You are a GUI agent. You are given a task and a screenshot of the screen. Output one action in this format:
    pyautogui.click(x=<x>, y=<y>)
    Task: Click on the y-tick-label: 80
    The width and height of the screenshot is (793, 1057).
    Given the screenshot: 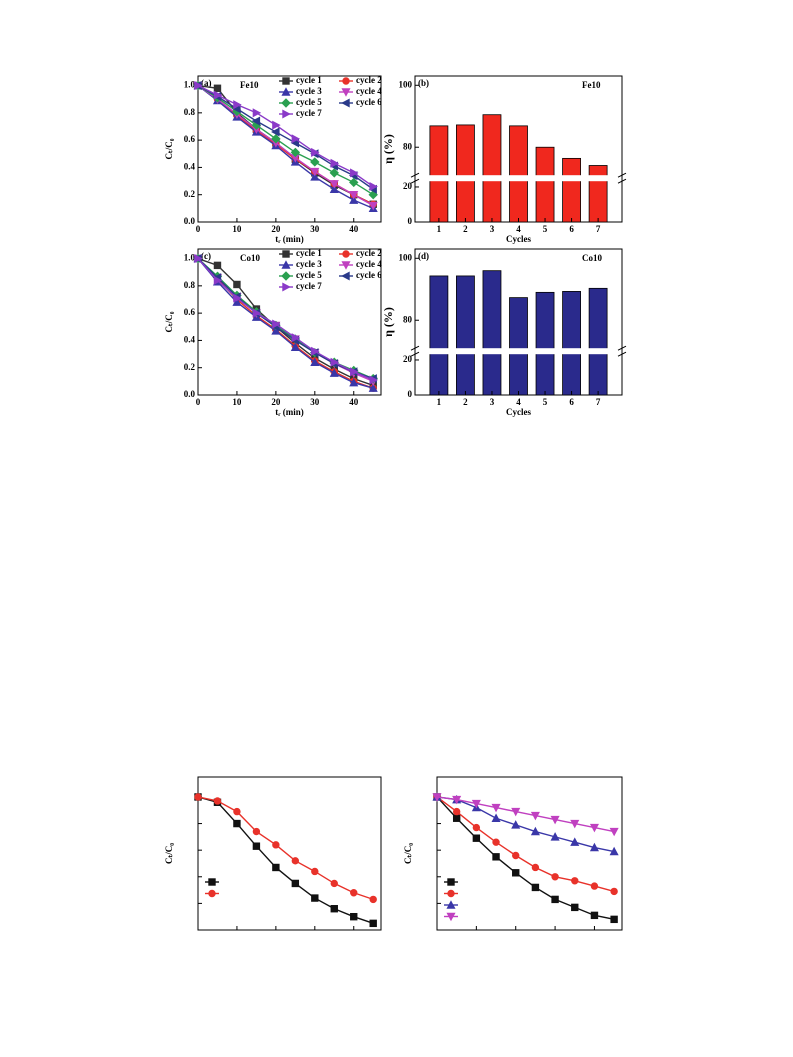 What is the action you would take?
    pyautogui.click(x=408, y=146)
    